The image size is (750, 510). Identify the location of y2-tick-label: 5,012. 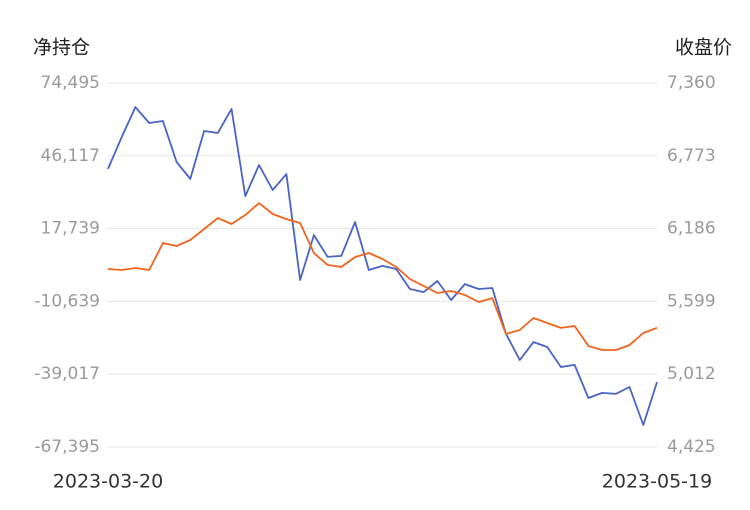
(691, 374).